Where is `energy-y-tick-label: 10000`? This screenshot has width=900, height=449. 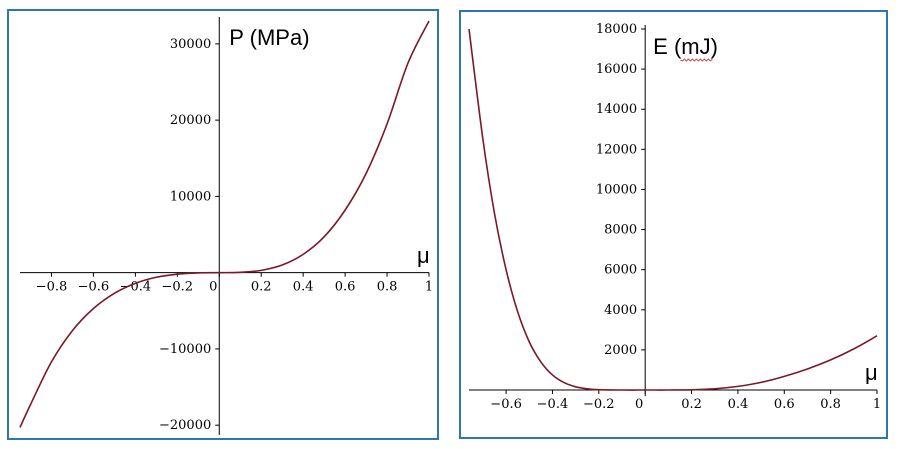 energy-y-tick-label: 10000 is located at coordinates (616, 189).